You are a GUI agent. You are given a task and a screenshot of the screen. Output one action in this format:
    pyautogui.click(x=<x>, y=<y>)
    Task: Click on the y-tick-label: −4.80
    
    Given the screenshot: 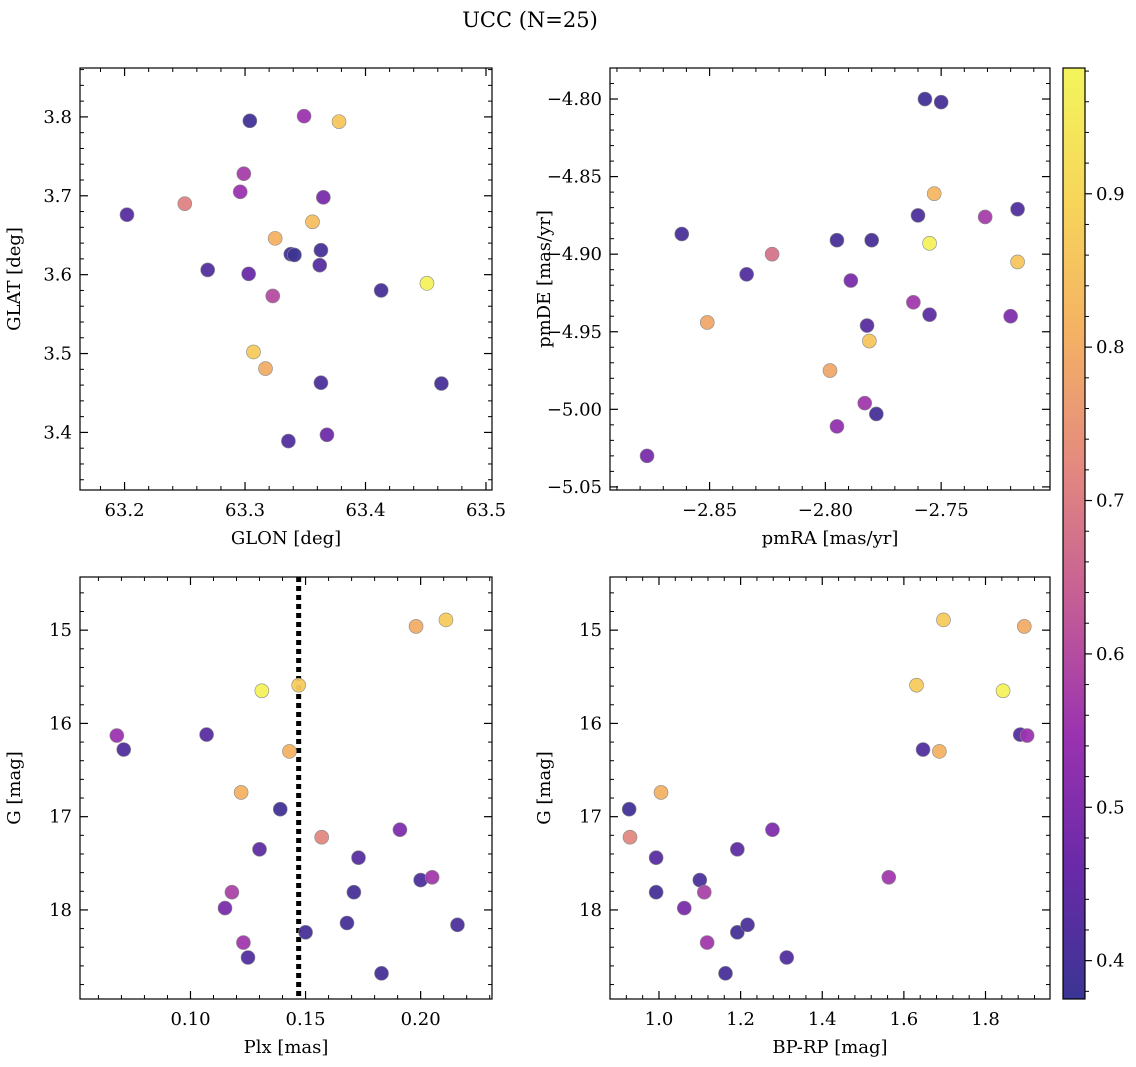 What is the action you would take?
    pyautogui.click(x=574, y=99)
    